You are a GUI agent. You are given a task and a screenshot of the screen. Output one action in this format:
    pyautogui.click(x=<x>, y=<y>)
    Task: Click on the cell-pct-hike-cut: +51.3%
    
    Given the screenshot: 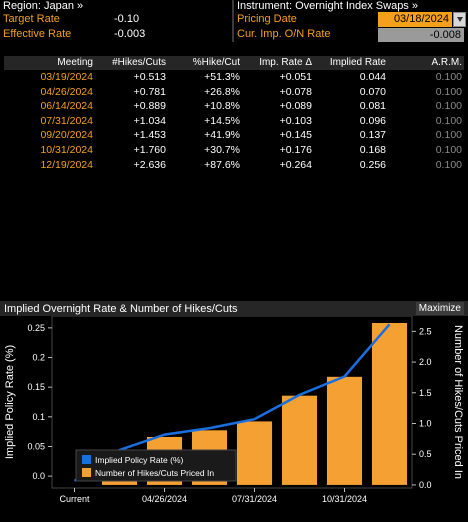 What is the action you would take?
    pyautogui.click(x=222, y=77)
    